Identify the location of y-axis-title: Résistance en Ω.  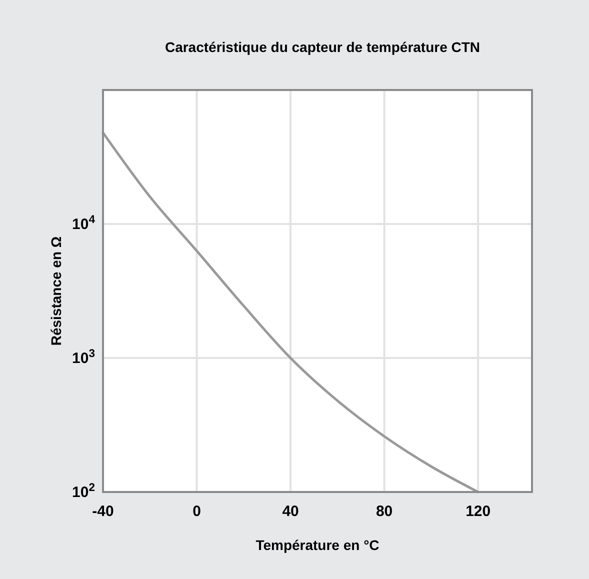
(56, 291).